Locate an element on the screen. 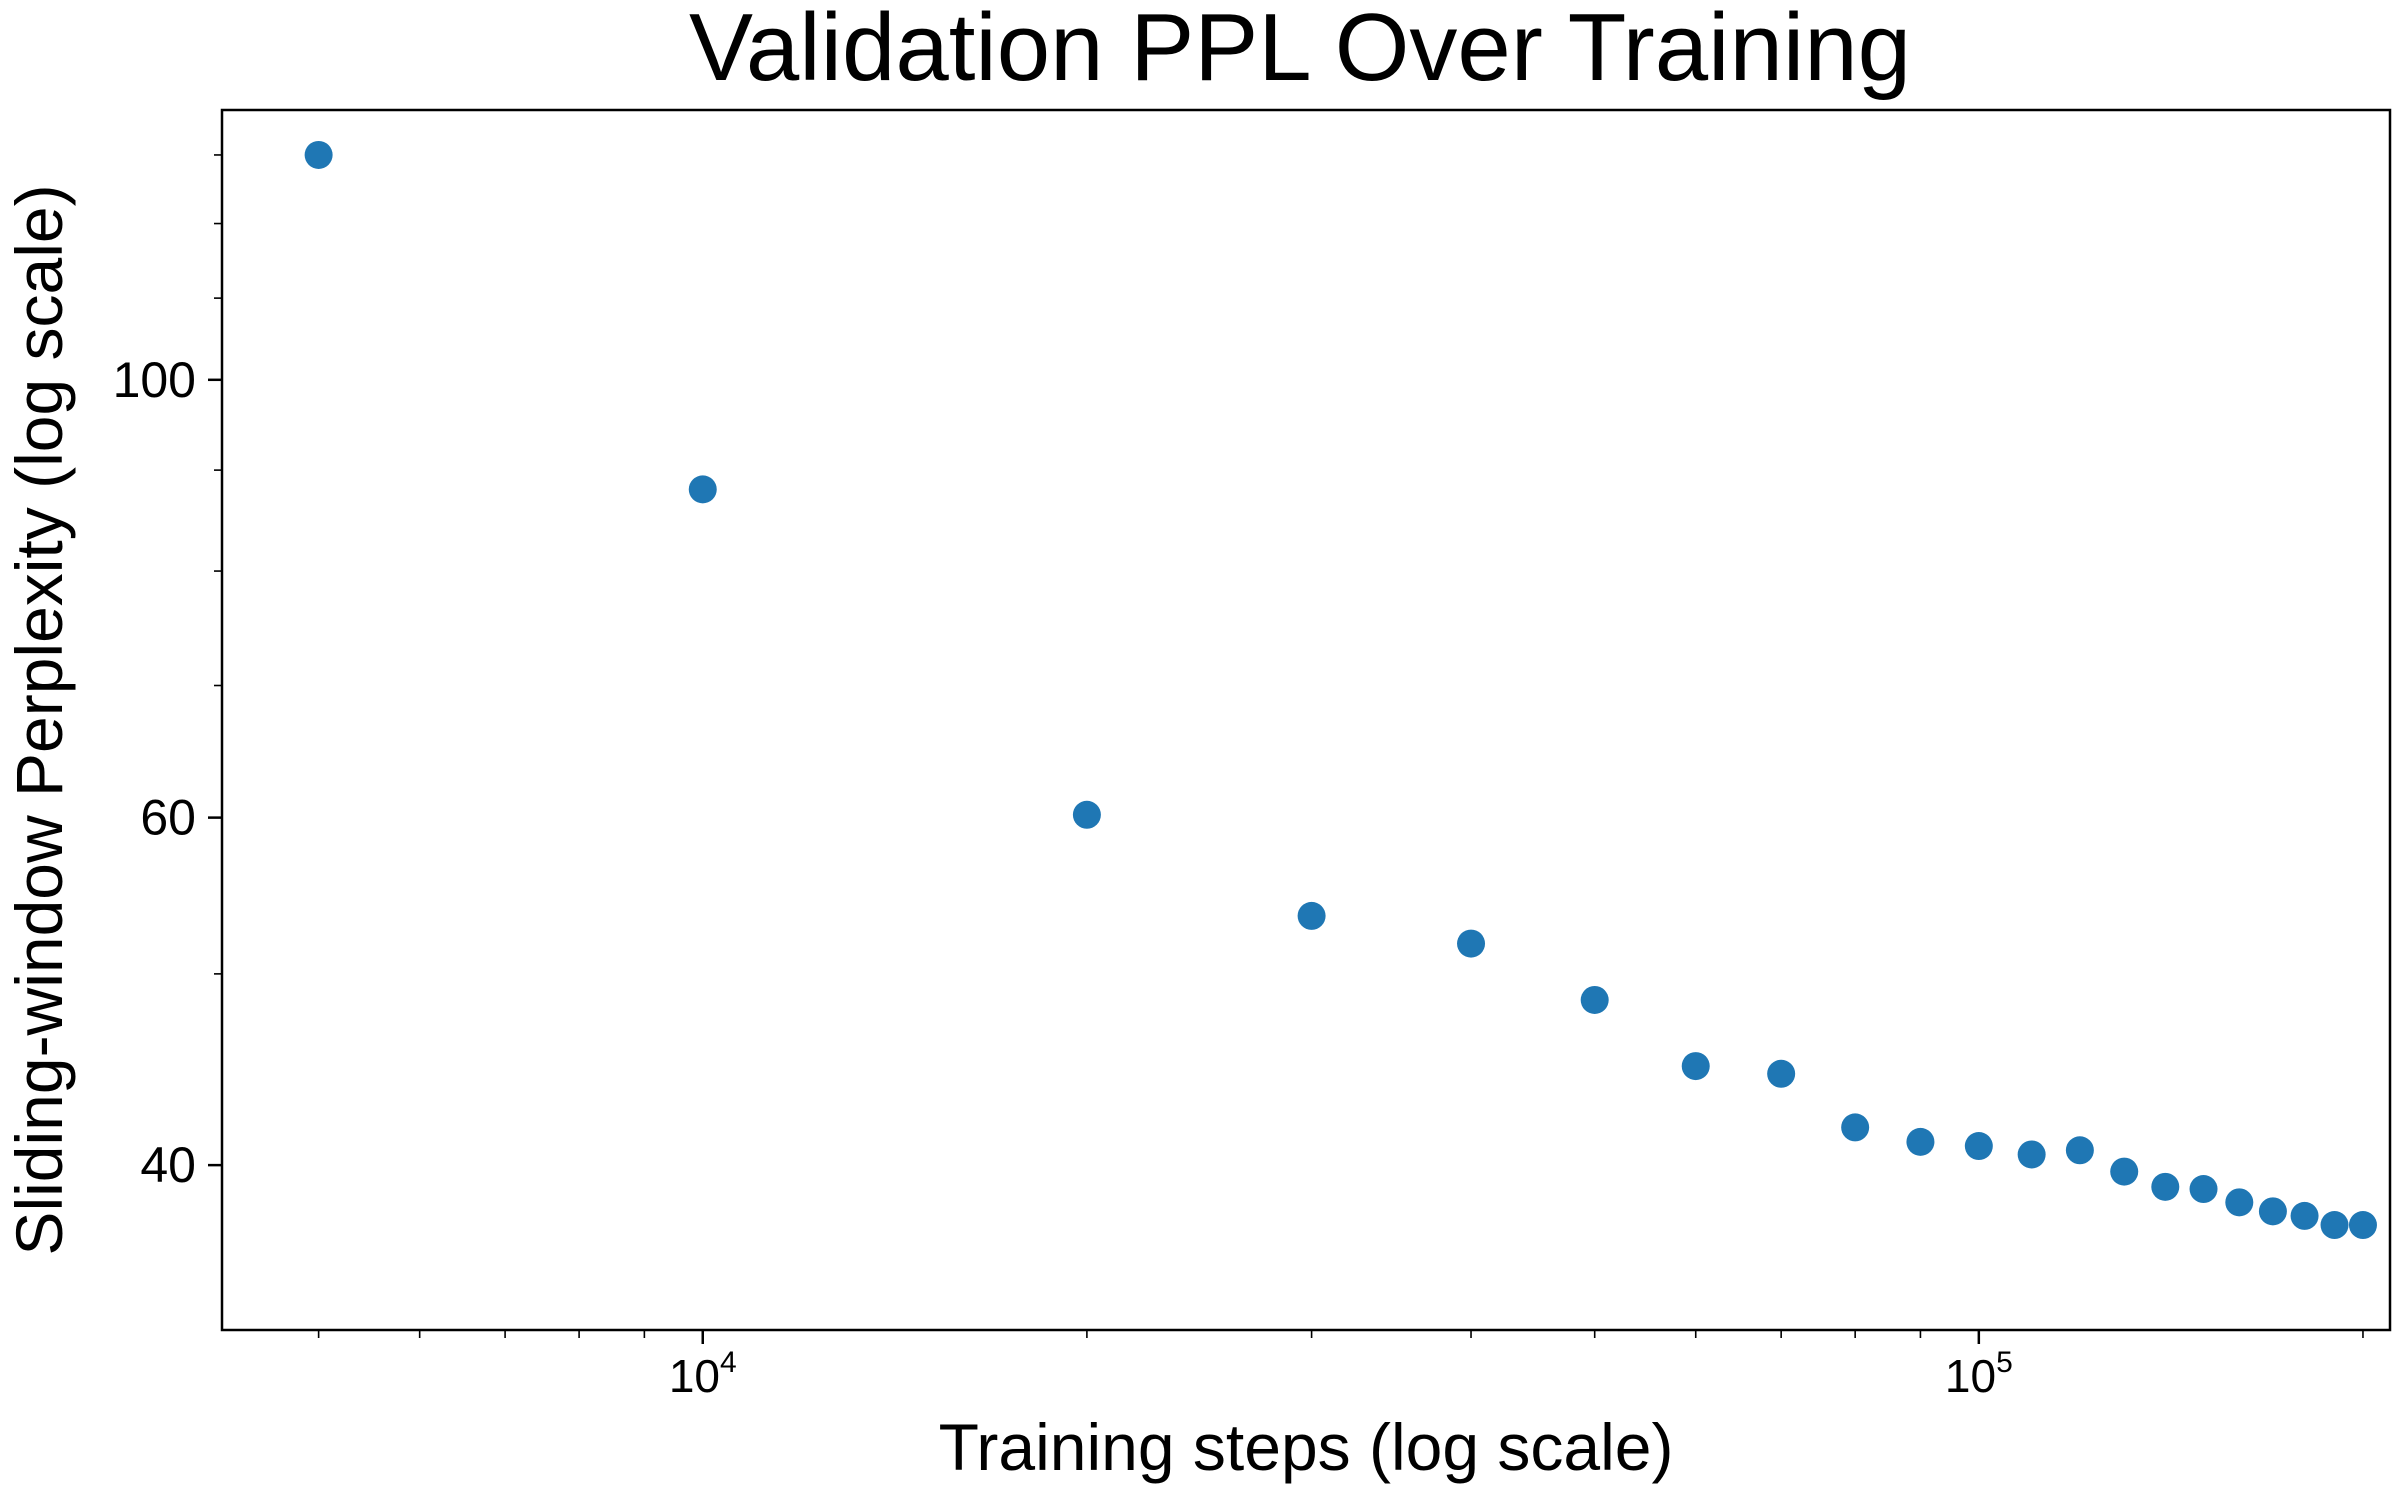  y-tick-label: 100 is located at coordinates (154, 380).